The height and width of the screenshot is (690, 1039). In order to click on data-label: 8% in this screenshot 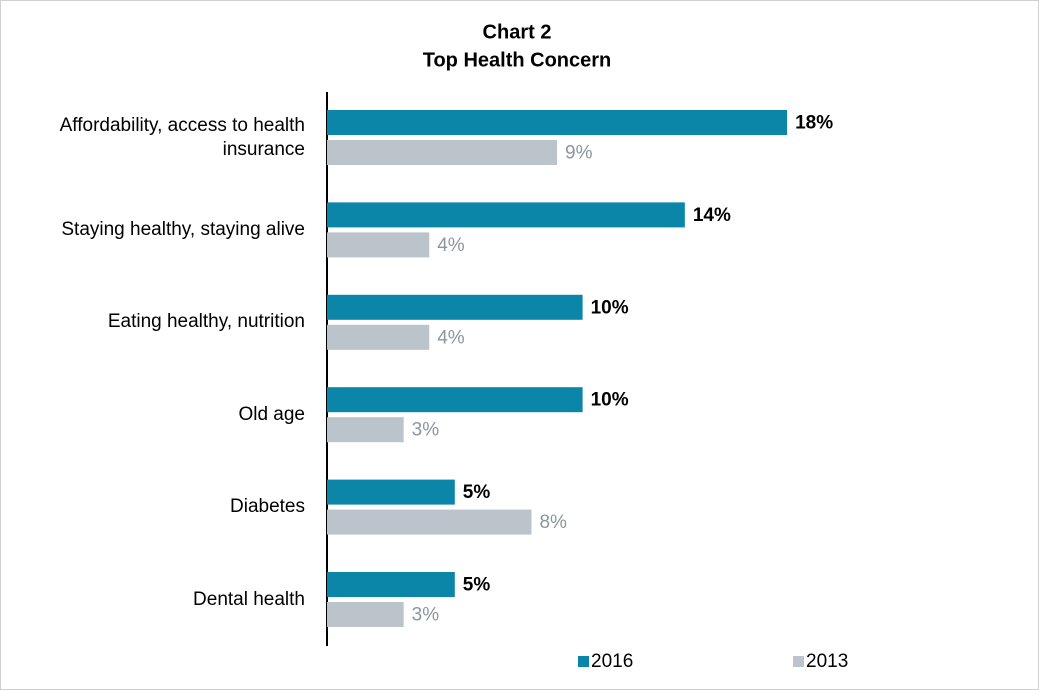, I will do `click(553, 522)`.